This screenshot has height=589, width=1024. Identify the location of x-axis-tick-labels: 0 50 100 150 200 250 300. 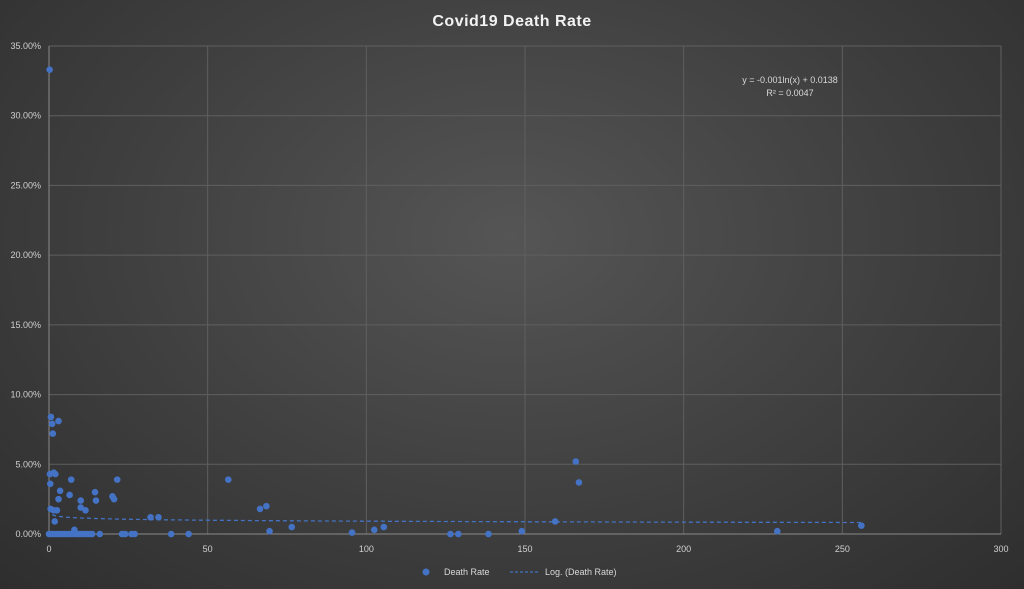
(527, 549).